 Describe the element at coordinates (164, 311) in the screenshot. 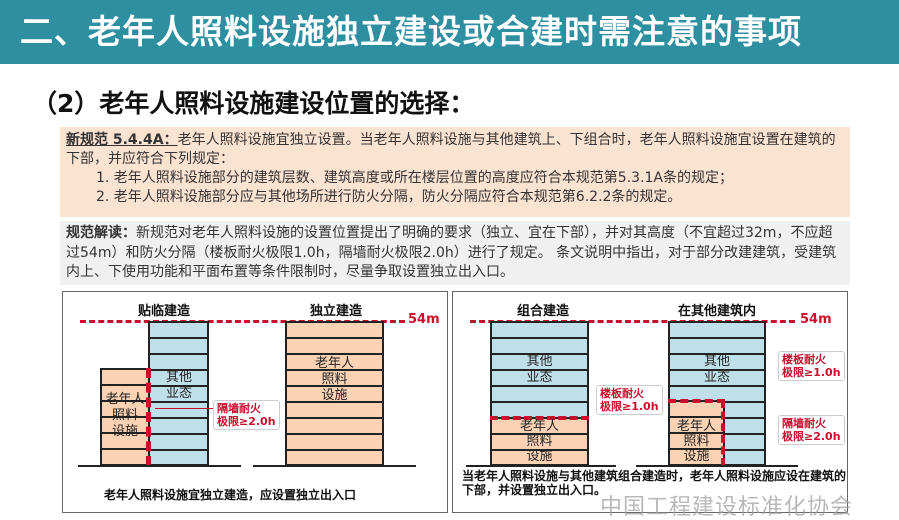

I see `title-adjacent: 贴临建造` at that location.